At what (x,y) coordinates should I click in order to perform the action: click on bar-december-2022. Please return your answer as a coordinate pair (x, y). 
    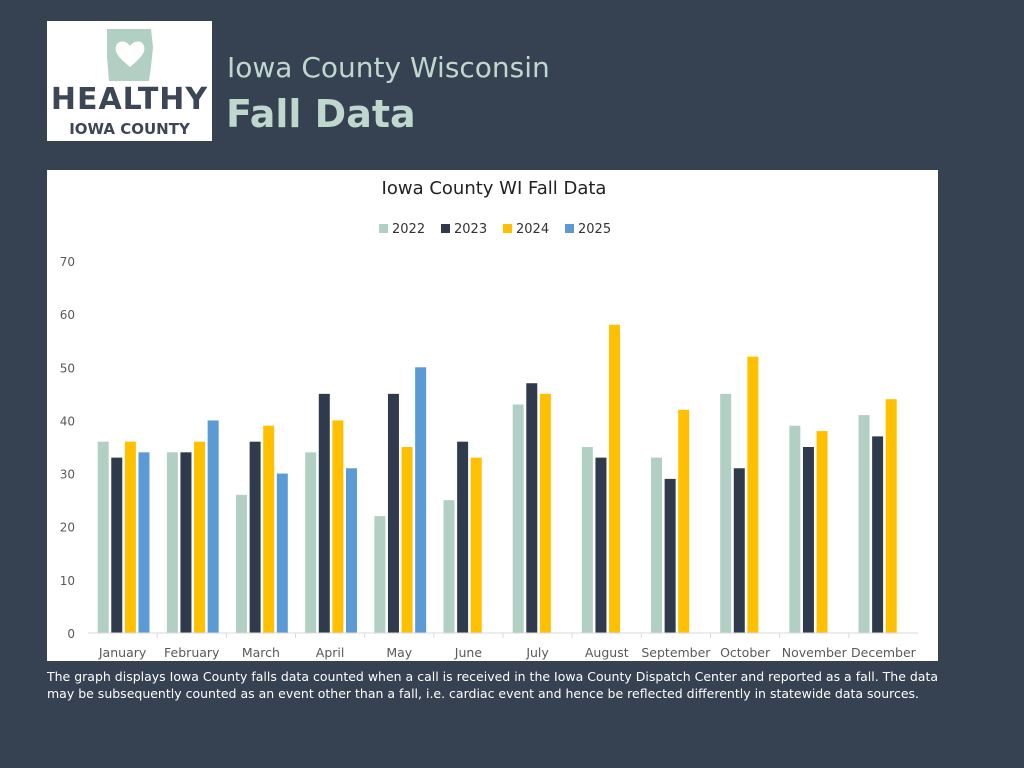
    Looking at the image, I should click on (864, 524).